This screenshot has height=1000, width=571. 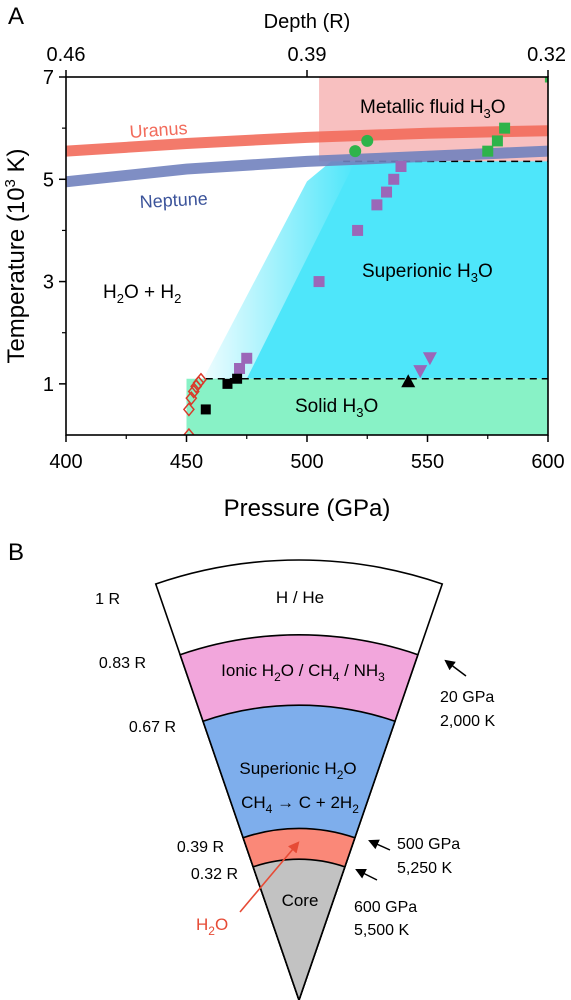 What do you see at coordinates (307, 141) in the screenshot?
I see `uranus-isentrope` at bounding box center [307, 141].